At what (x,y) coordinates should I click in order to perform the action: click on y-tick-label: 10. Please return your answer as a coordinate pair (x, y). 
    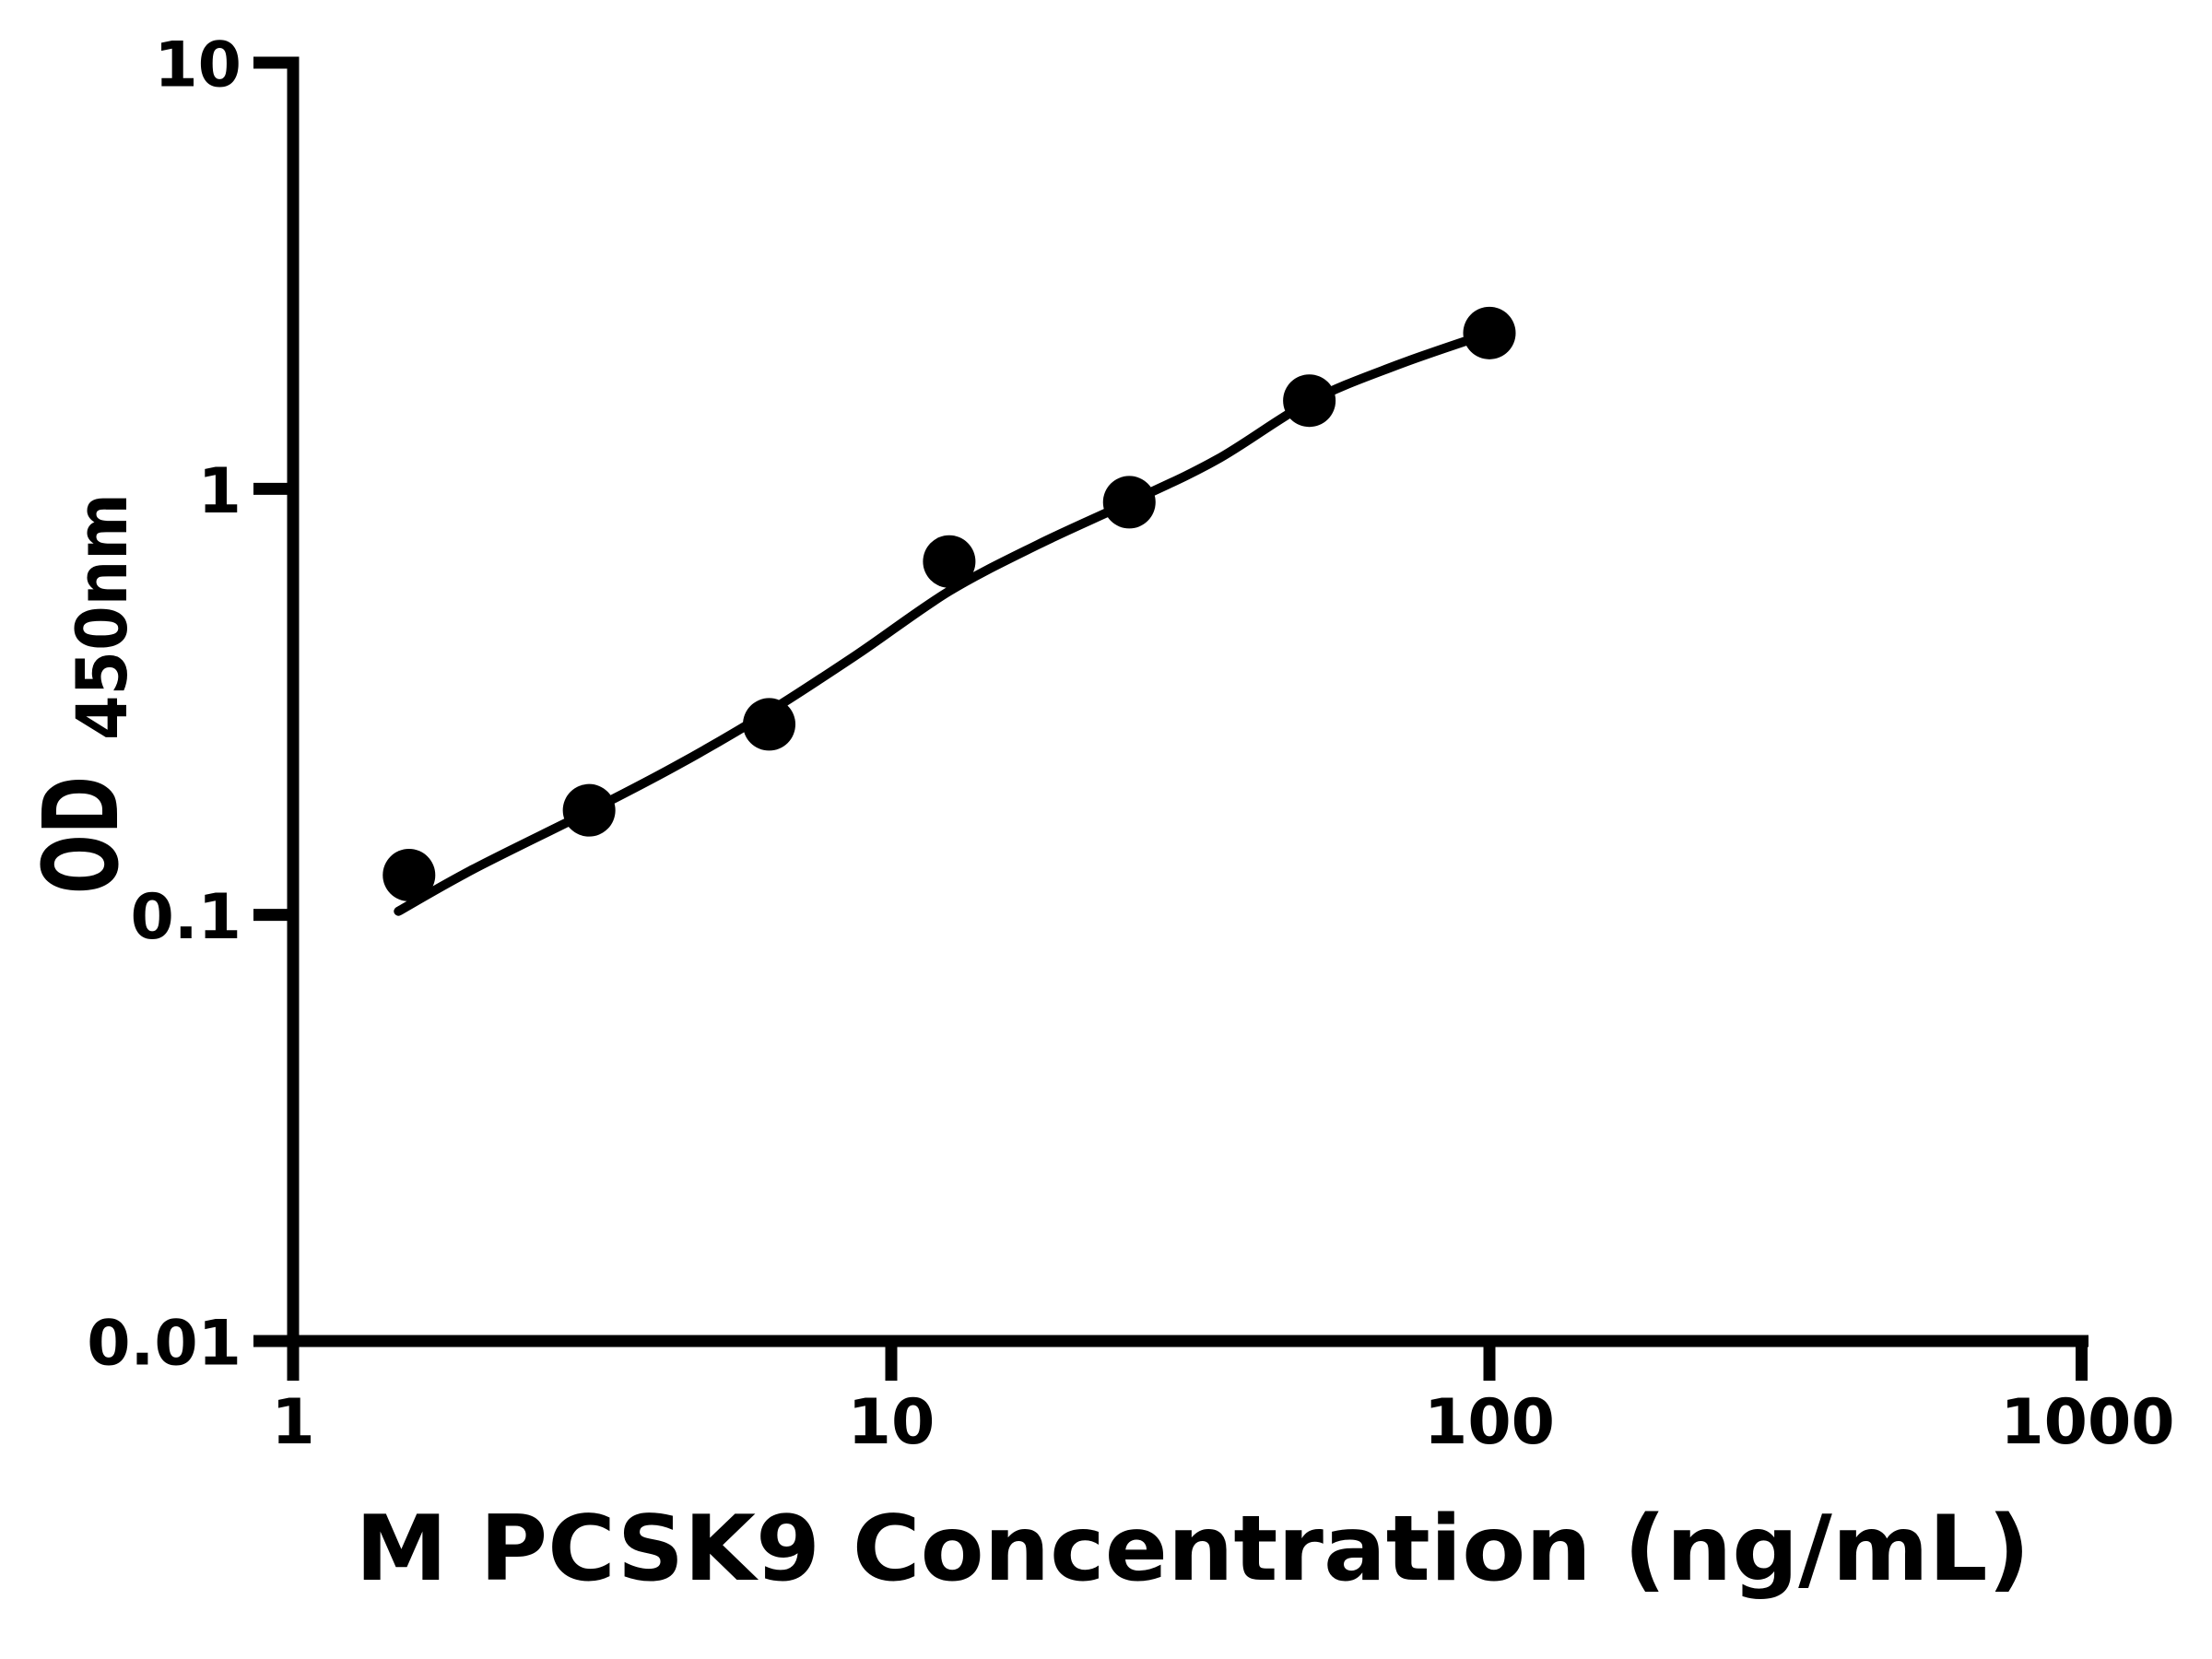
    Looking at the image, I should click on (197, 65).